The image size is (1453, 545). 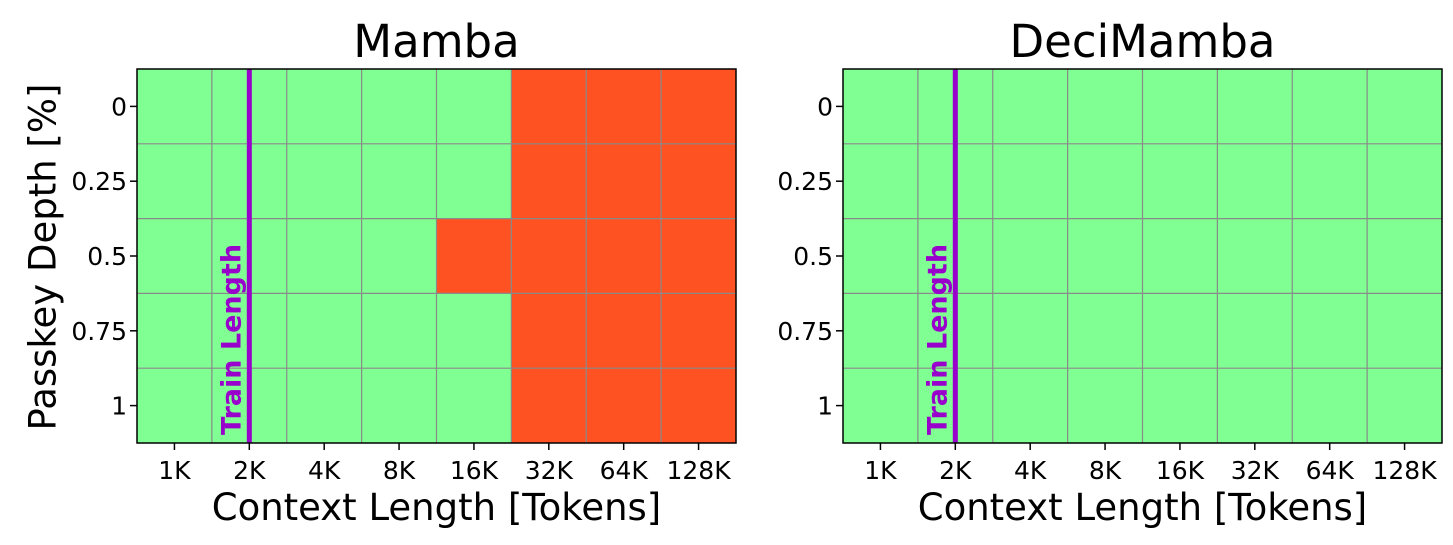 What do you see at coordinates (1330, 470) in the screenshot?
I see `x-tick-label-64k: 64K` at bounding box center [1330, 470].